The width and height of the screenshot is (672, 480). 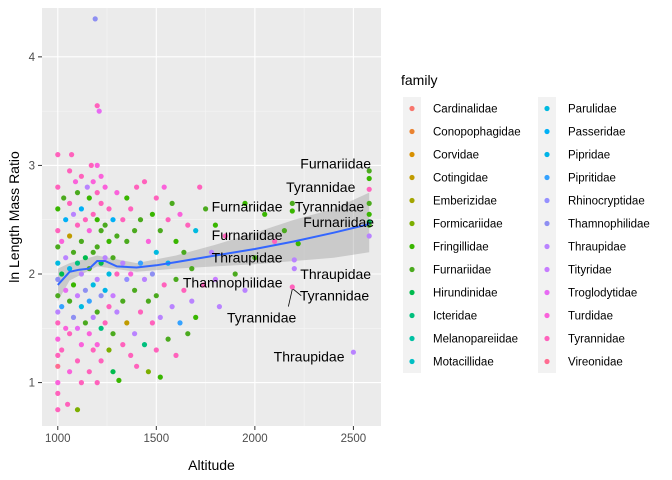 I want to click on x-axis-ticks: 1000 1500 2000 2500, so click(x=205, y=435).